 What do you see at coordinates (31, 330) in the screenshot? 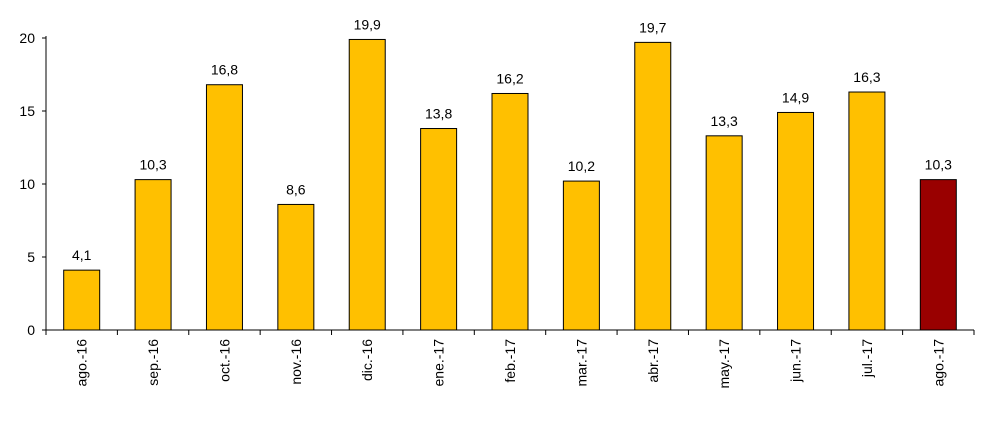
I see `y-tick-label: 0` at bounding box center [31, 330].